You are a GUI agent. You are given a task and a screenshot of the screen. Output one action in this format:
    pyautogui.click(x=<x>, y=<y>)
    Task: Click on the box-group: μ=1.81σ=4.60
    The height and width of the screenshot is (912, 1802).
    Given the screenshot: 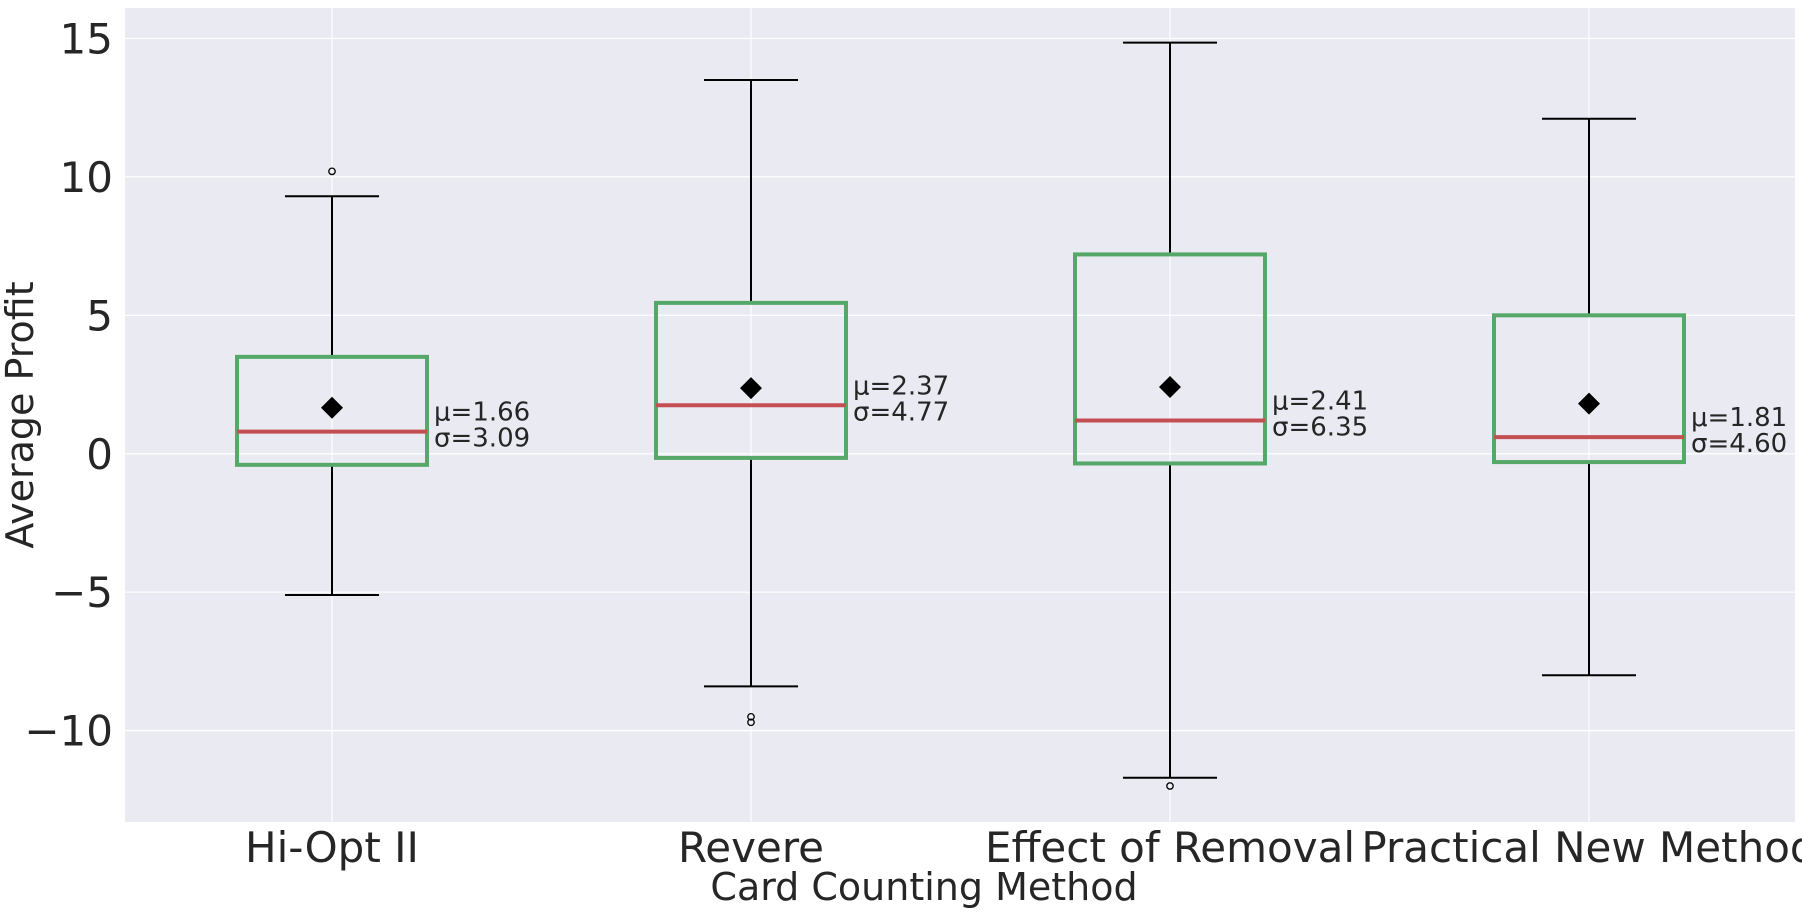 What is the action you would take?
    pyautogui.click(x=1639, y=397)
    